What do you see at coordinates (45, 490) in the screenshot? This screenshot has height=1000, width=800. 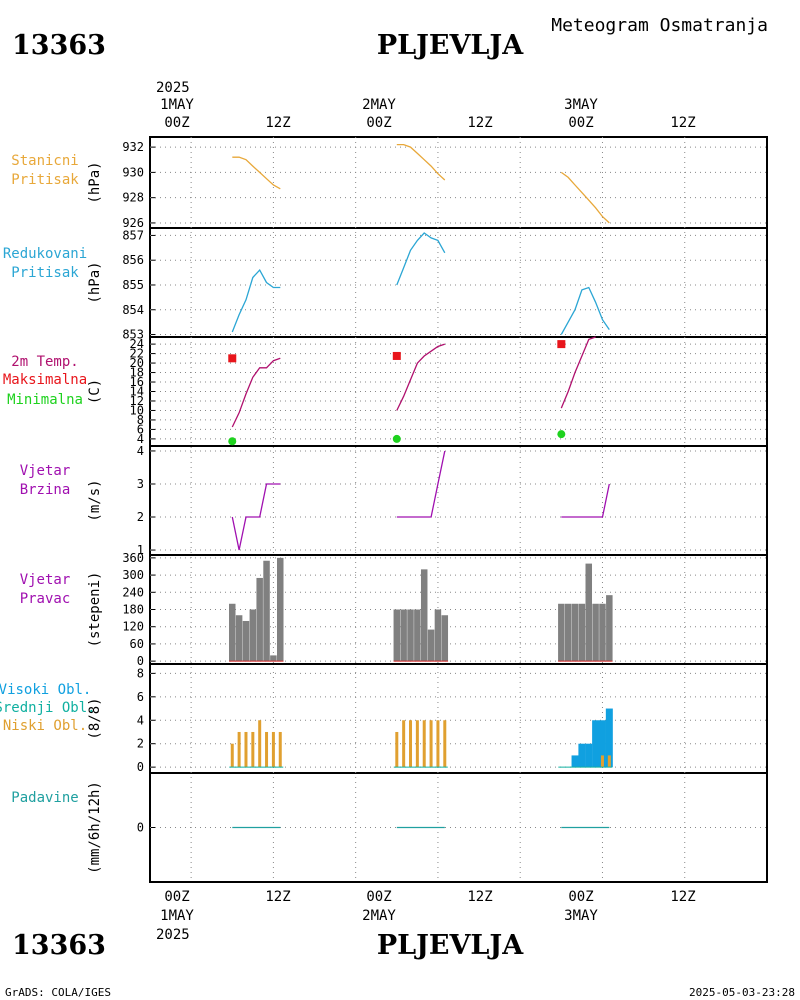 I see `panel-series-label: Brzina` at bounding box center [45, 490].